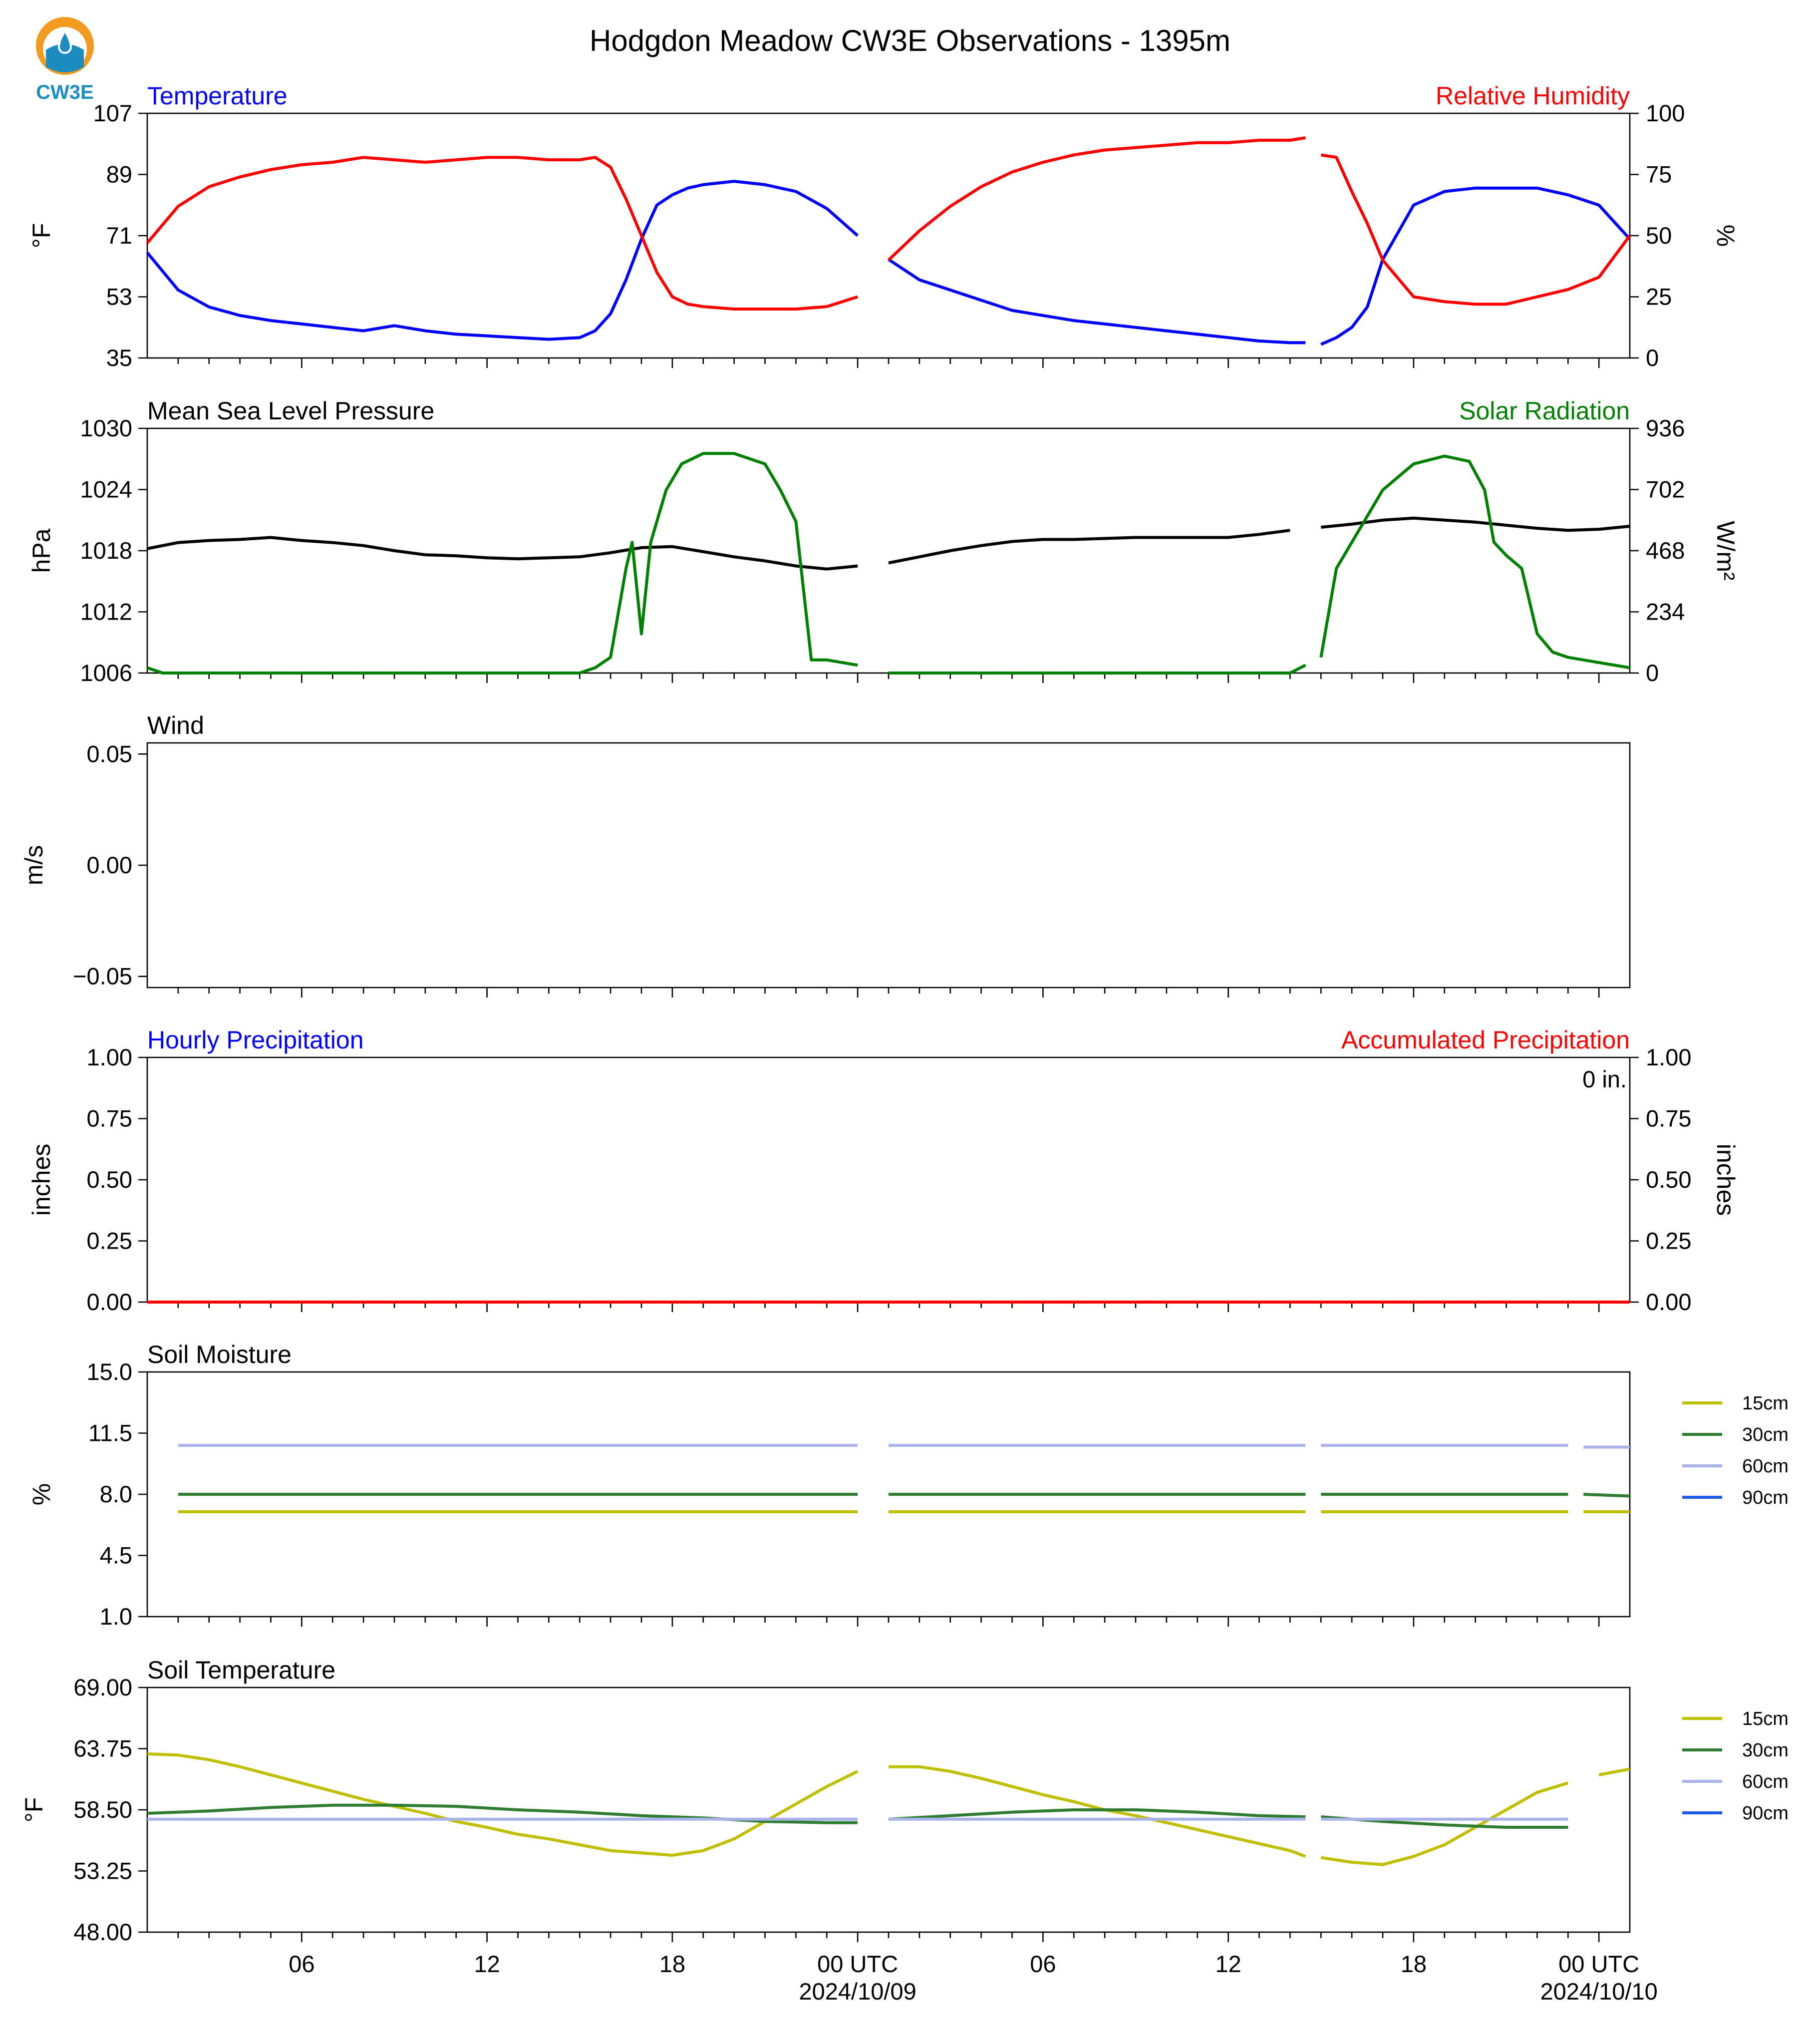 The image size is (1820, 2031). I want to click on series-line-relative-humidity, so click(888, 224).